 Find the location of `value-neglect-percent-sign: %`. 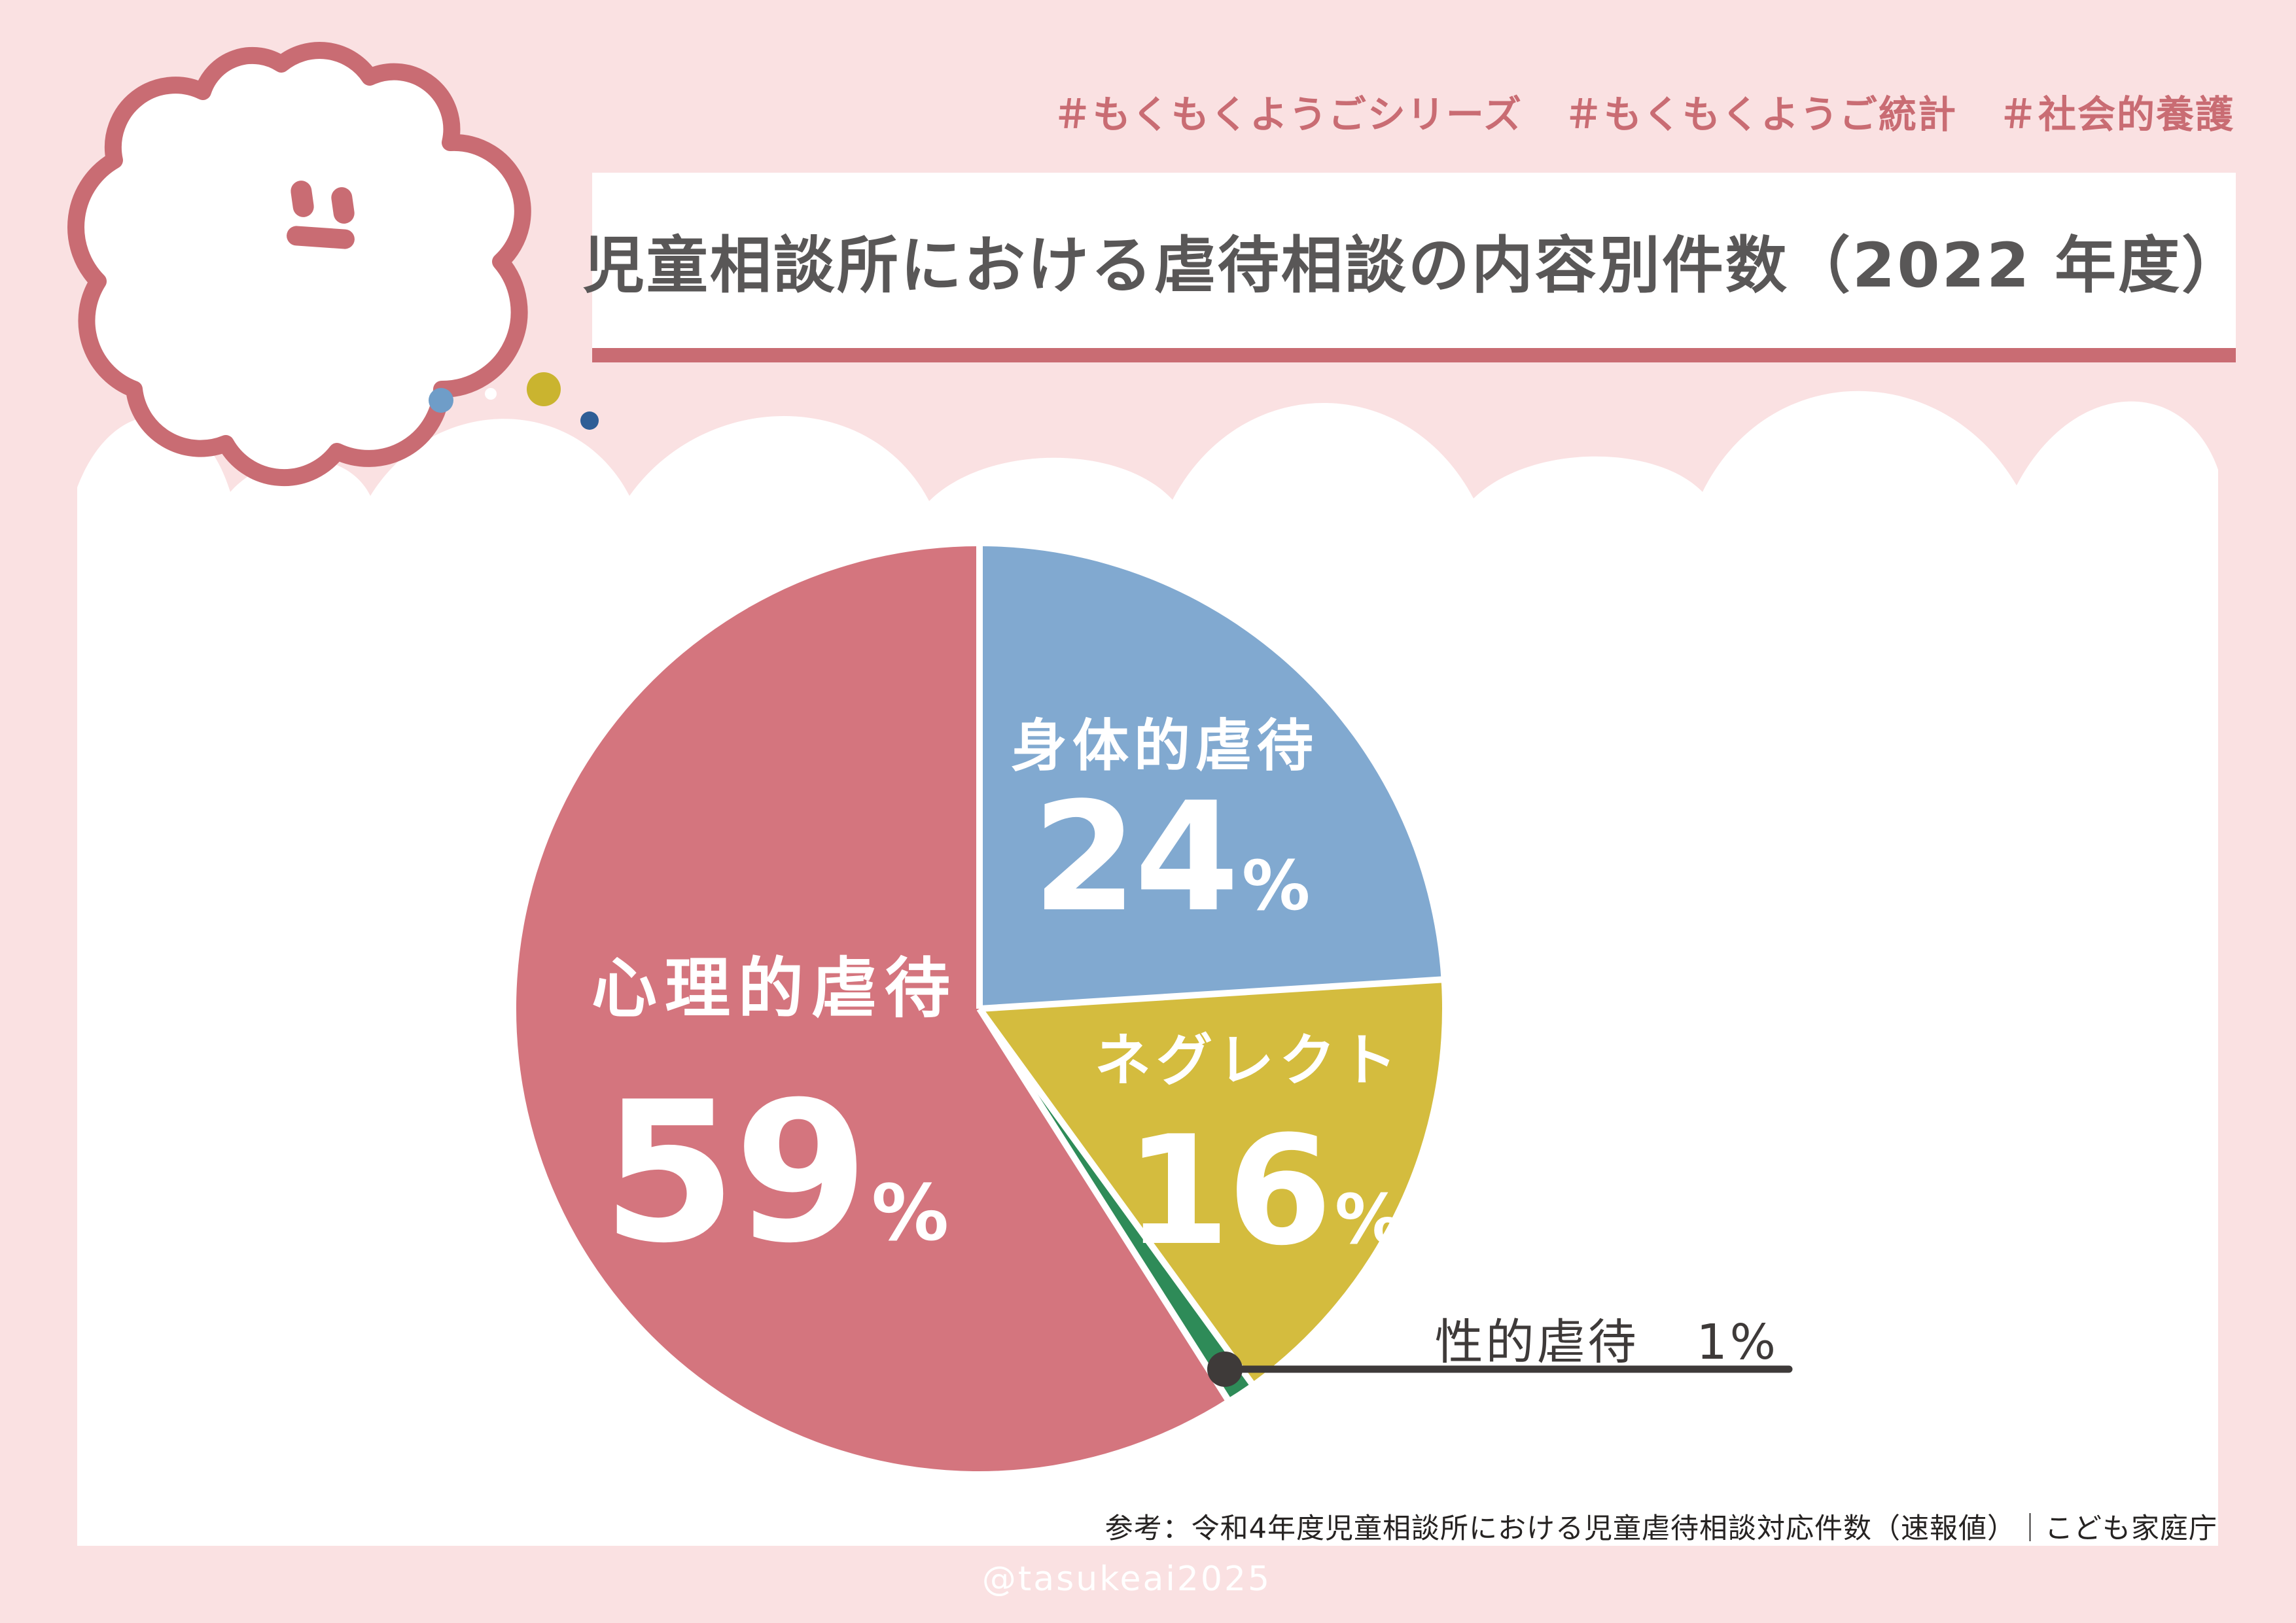

value-neglect-percent-sign: % is located at coordinates (1369, 1219).